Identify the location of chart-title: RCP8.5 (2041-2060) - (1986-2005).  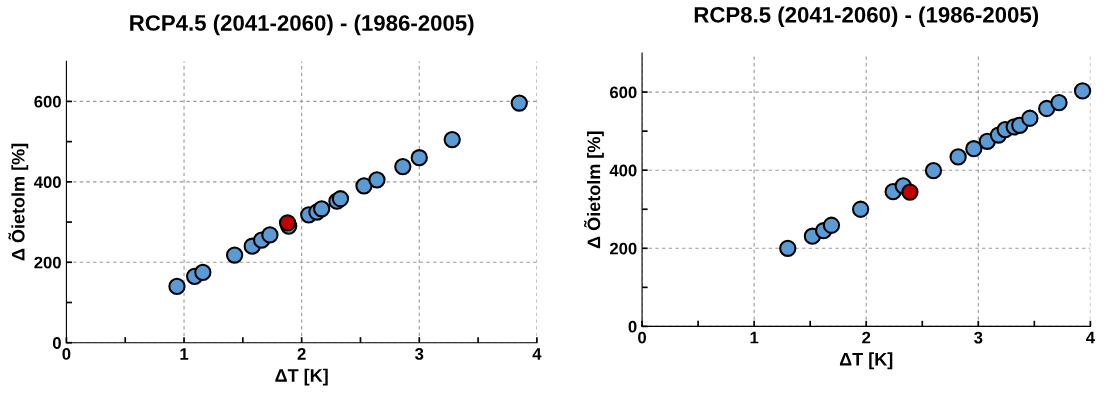
(866, 17).